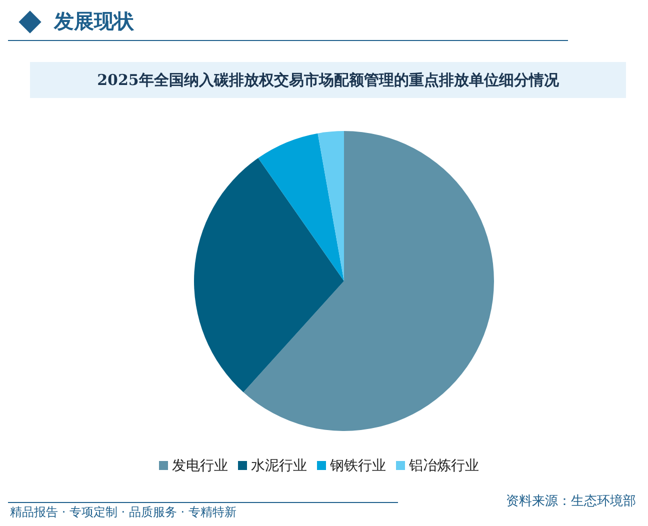 This screenshot has height=526, width=648. What do you see at coordinates (200, 466) in the screenshot?
I see `legend-label: 发电行业` at bounding box center [200, 466].